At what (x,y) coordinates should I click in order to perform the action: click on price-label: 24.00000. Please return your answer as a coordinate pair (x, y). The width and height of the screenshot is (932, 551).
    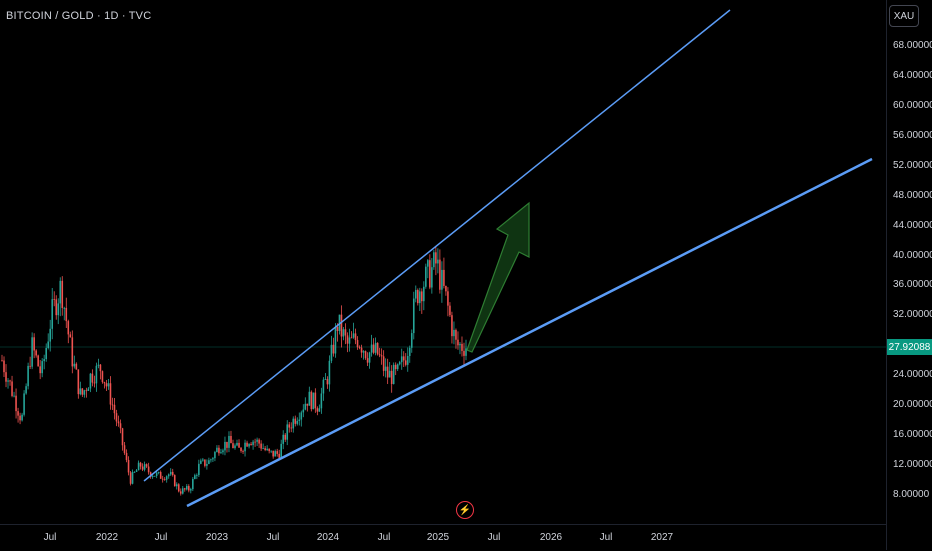
    Looking at the image, I should click on (912, 375).